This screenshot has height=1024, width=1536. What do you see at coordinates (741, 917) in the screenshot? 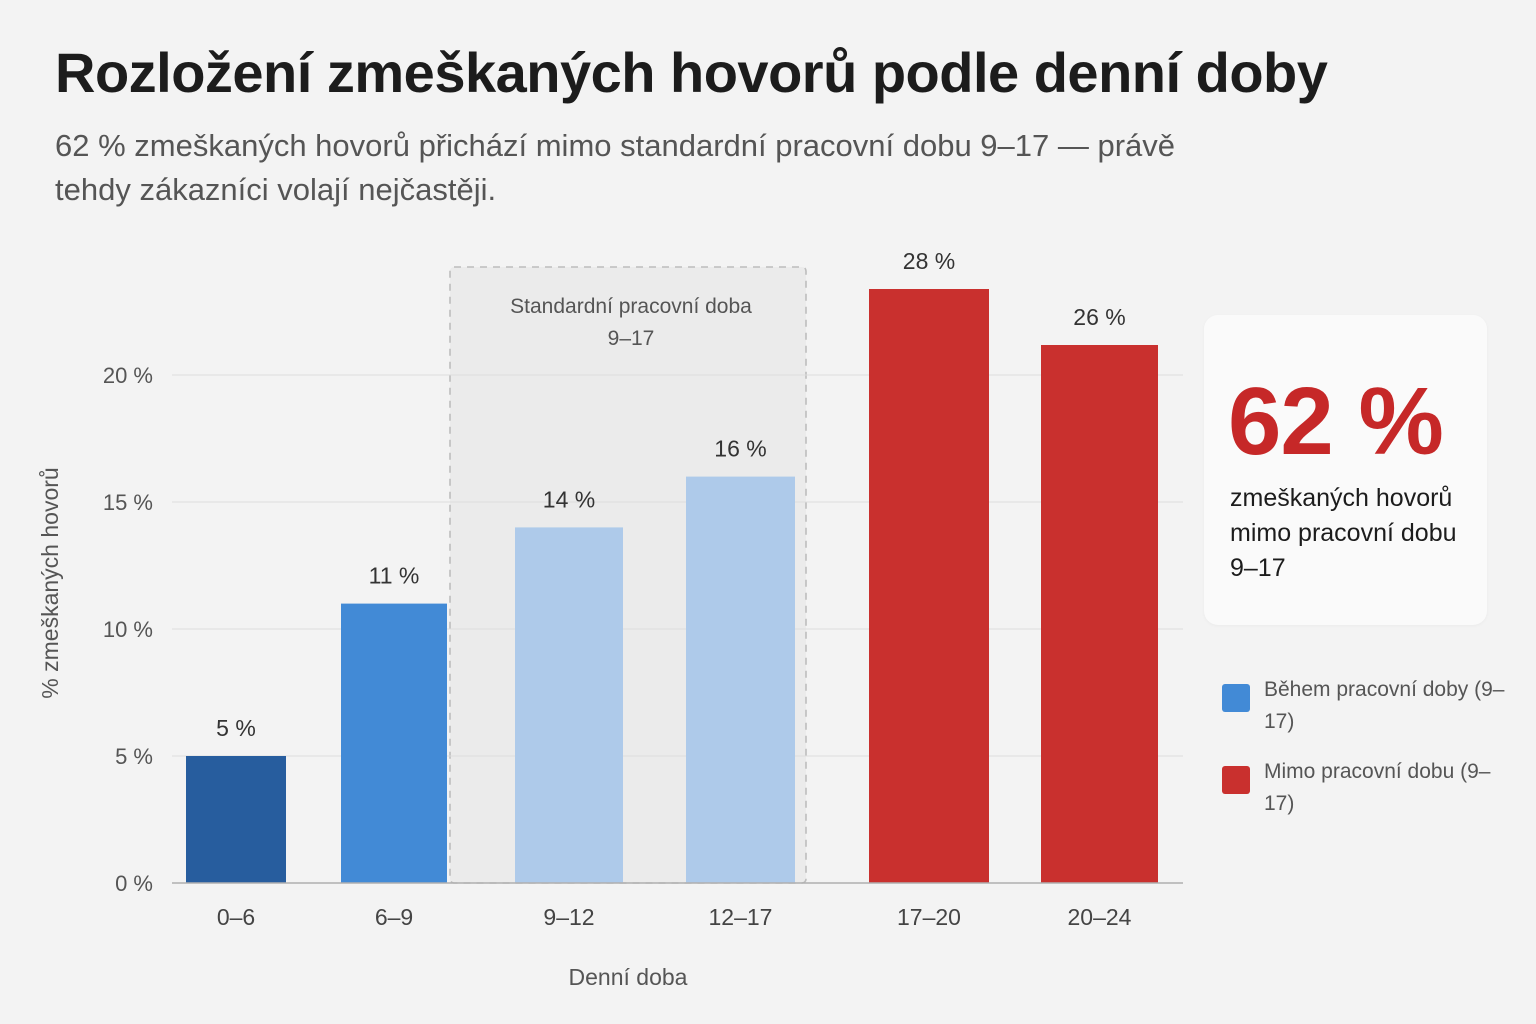
I see `x-tick-label: 12–17` at bounding box center [741, 917].